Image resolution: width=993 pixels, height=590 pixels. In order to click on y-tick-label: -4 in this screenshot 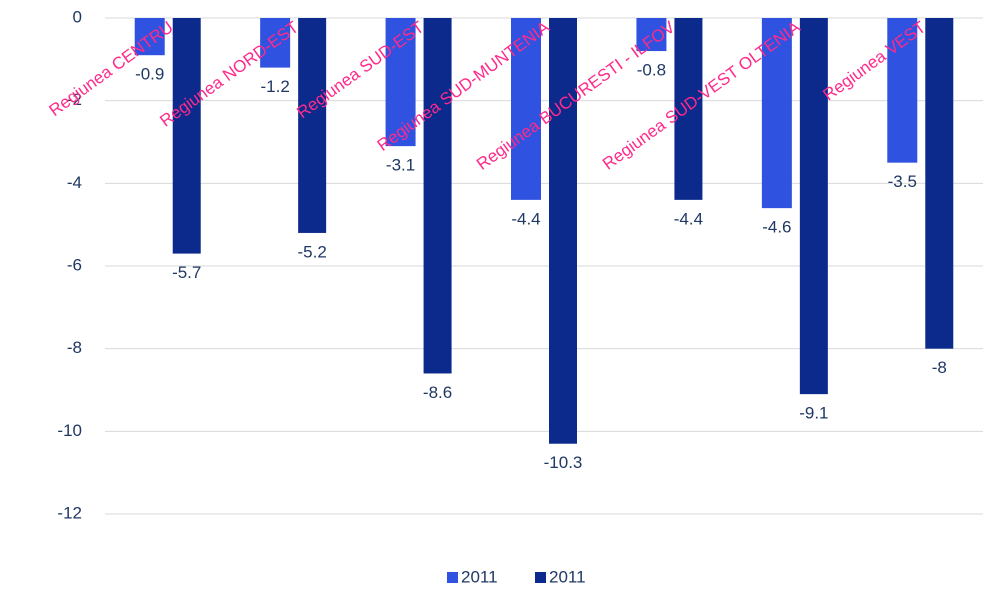, I will do `click(74, 182)`.